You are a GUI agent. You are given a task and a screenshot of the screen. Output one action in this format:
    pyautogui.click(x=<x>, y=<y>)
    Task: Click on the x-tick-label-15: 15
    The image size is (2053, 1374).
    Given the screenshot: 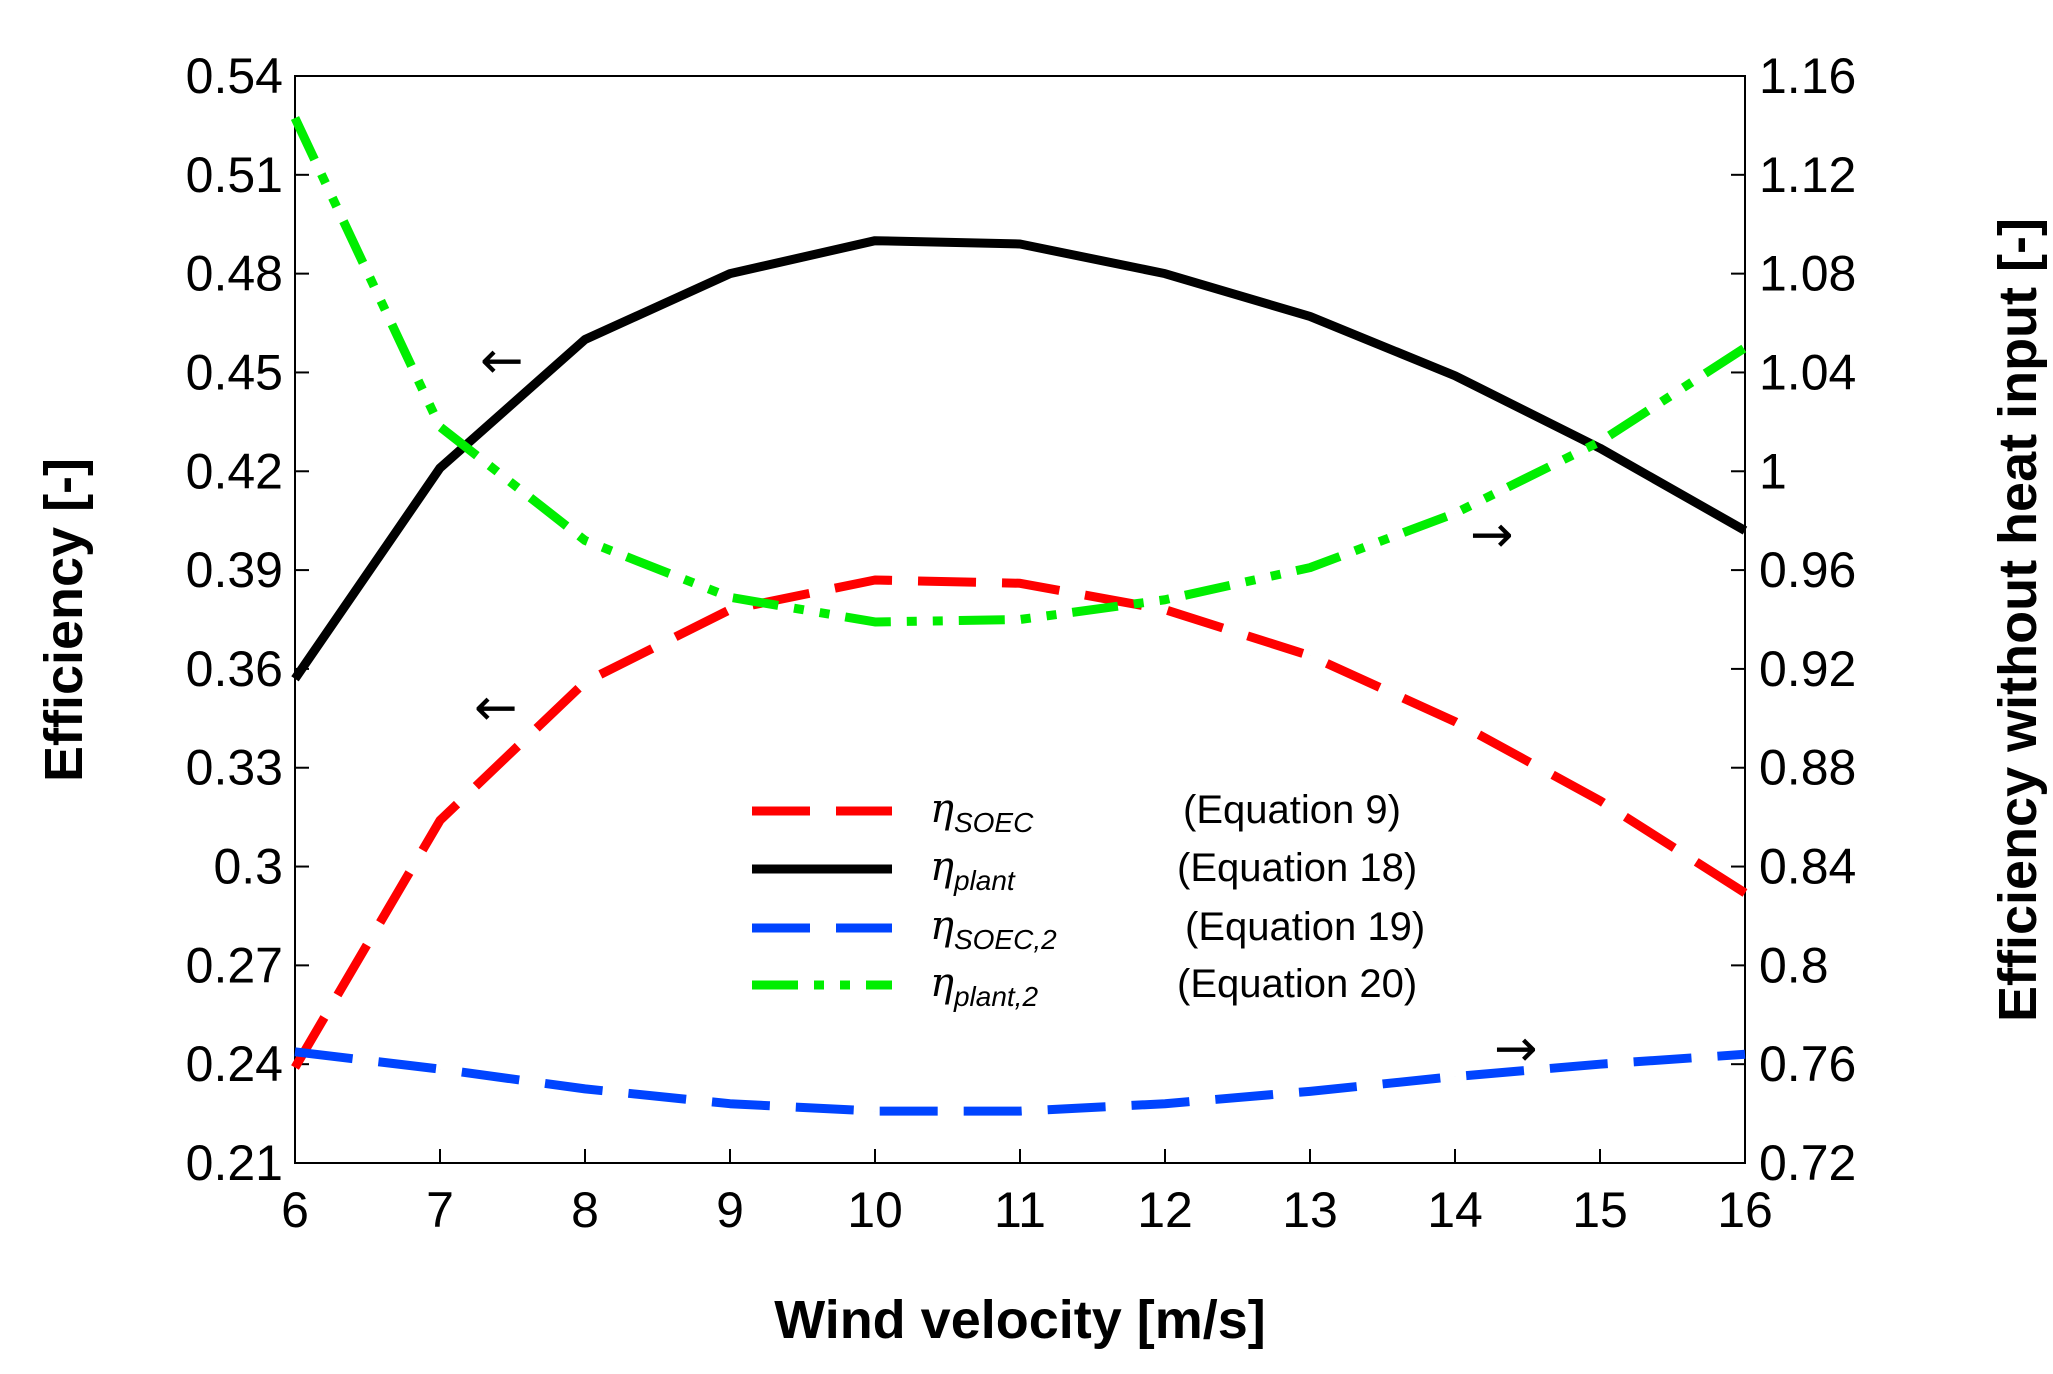 What is the action you would take?
    pyautogui.click(x=1600, y=1210)
    